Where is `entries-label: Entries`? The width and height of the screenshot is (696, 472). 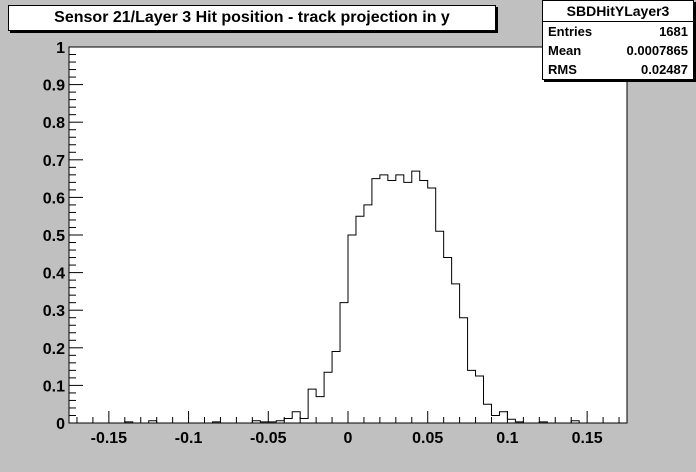 entries-label: Entries is located at coordinates (570, 31).